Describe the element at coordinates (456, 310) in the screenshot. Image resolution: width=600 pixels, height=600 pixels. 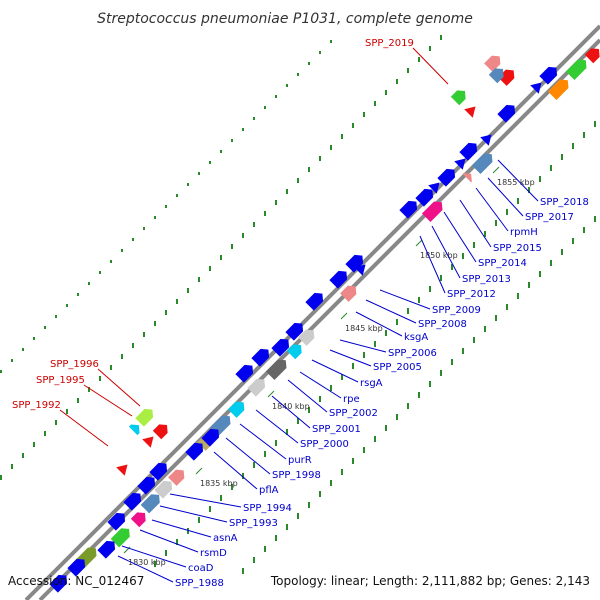
I see `gene-label: SPP_2009` at that location.